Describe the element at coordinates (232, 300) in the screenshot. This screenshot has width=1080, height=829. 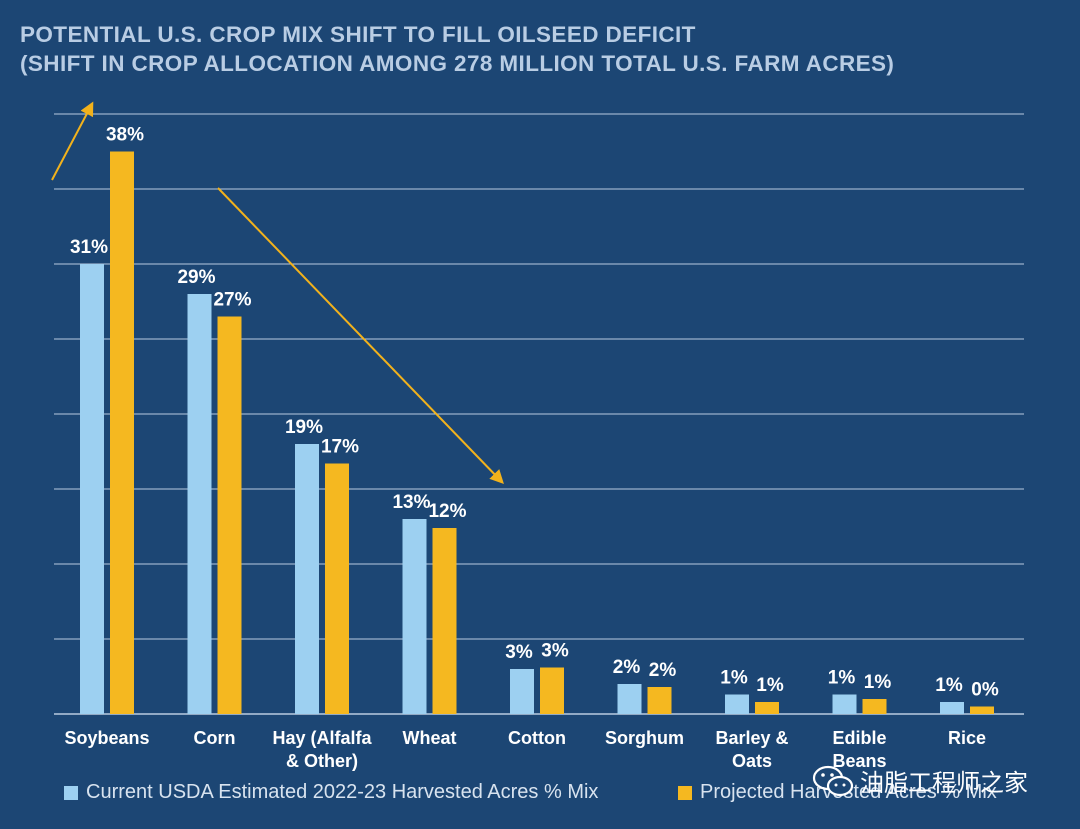
I see `value-label-projected: 27%` at that location.